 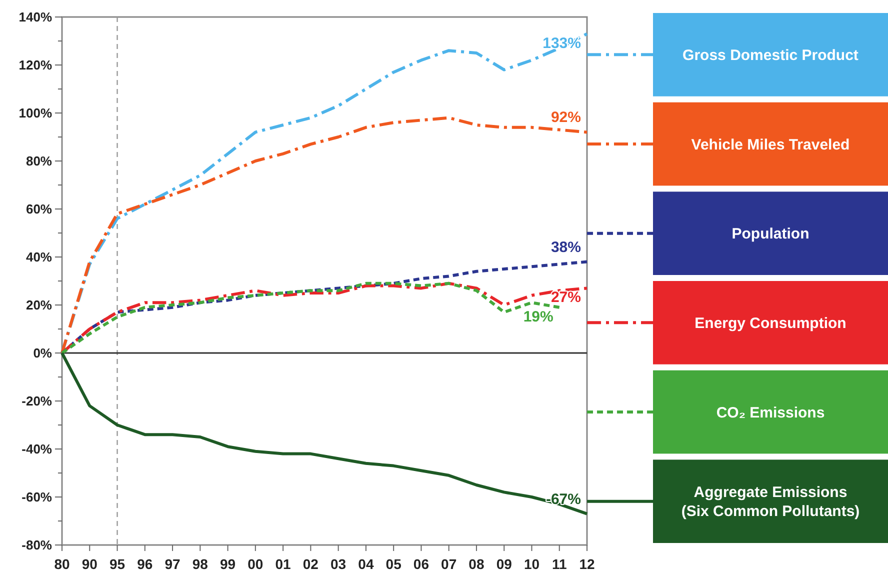 What do you see at coordinates (37, 449) in the screenshot?
I see `y-tick-label: -40%` at bounding box center [37, 449].